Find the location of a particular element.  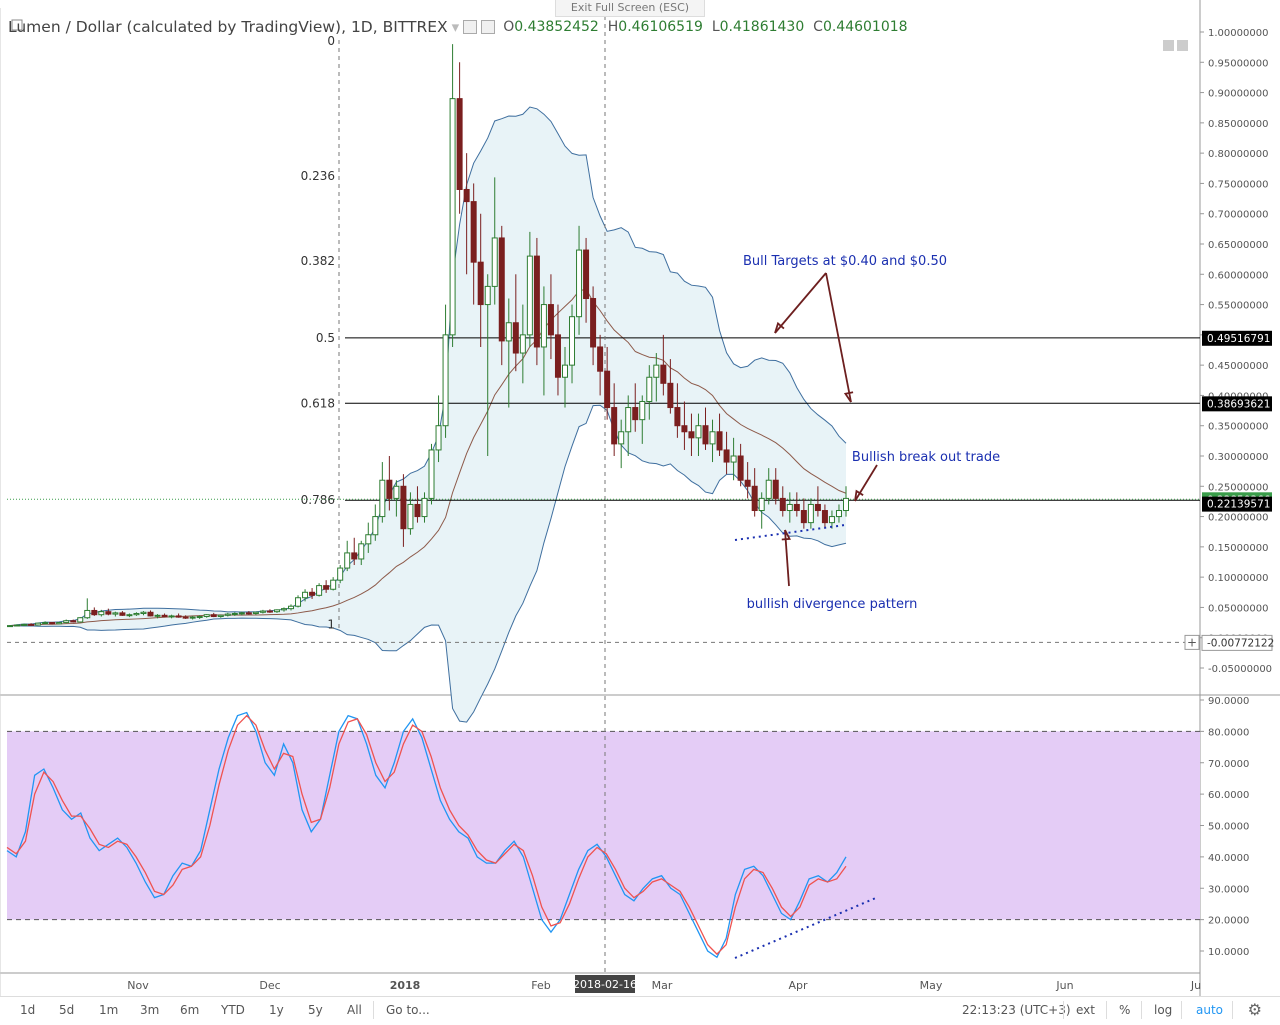

maximize-icon is located at coordinates (1182, 45).